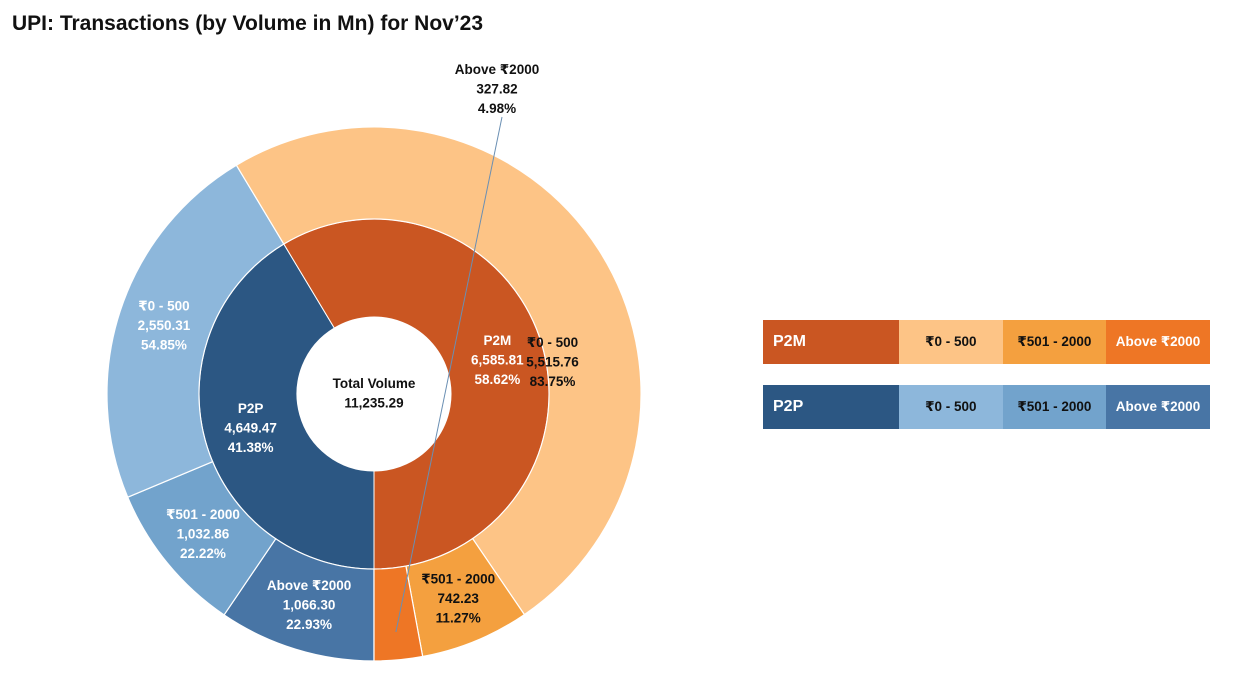 Image resolution: width=1248 pixels, height=679 pixels. I want to click on legend-p2m-501-2000: ₹501 - 2000, so click(1054, 342).